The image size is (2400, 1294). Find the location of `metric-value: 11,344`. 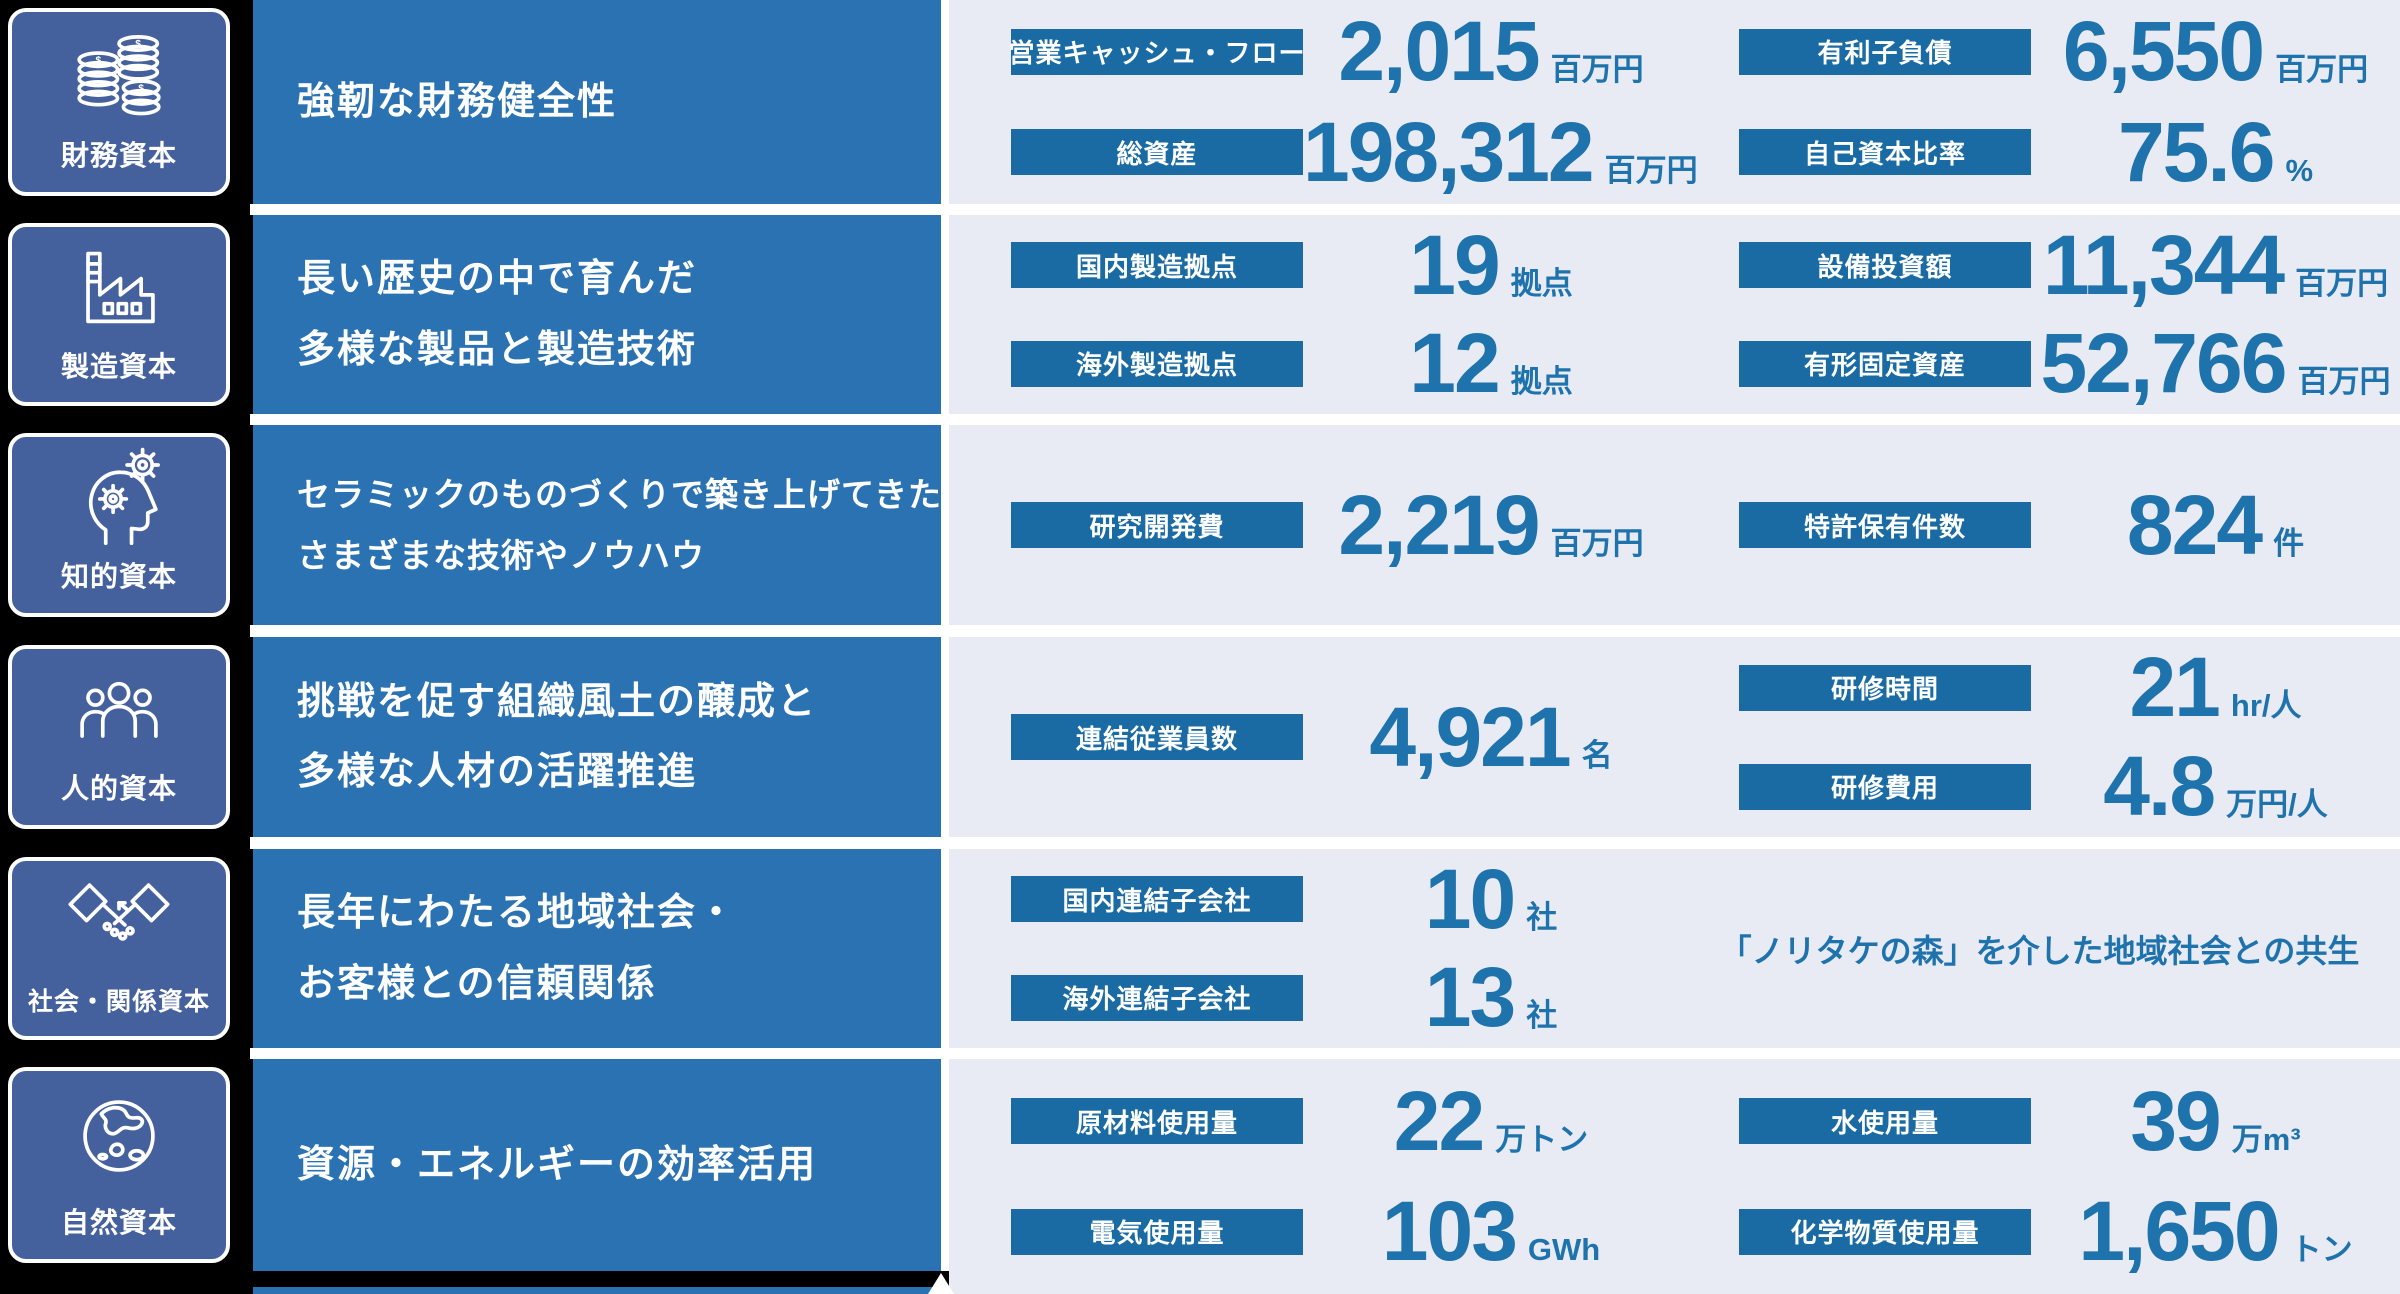

metric-value: 11,344 is located at coordinates (2163, 264).